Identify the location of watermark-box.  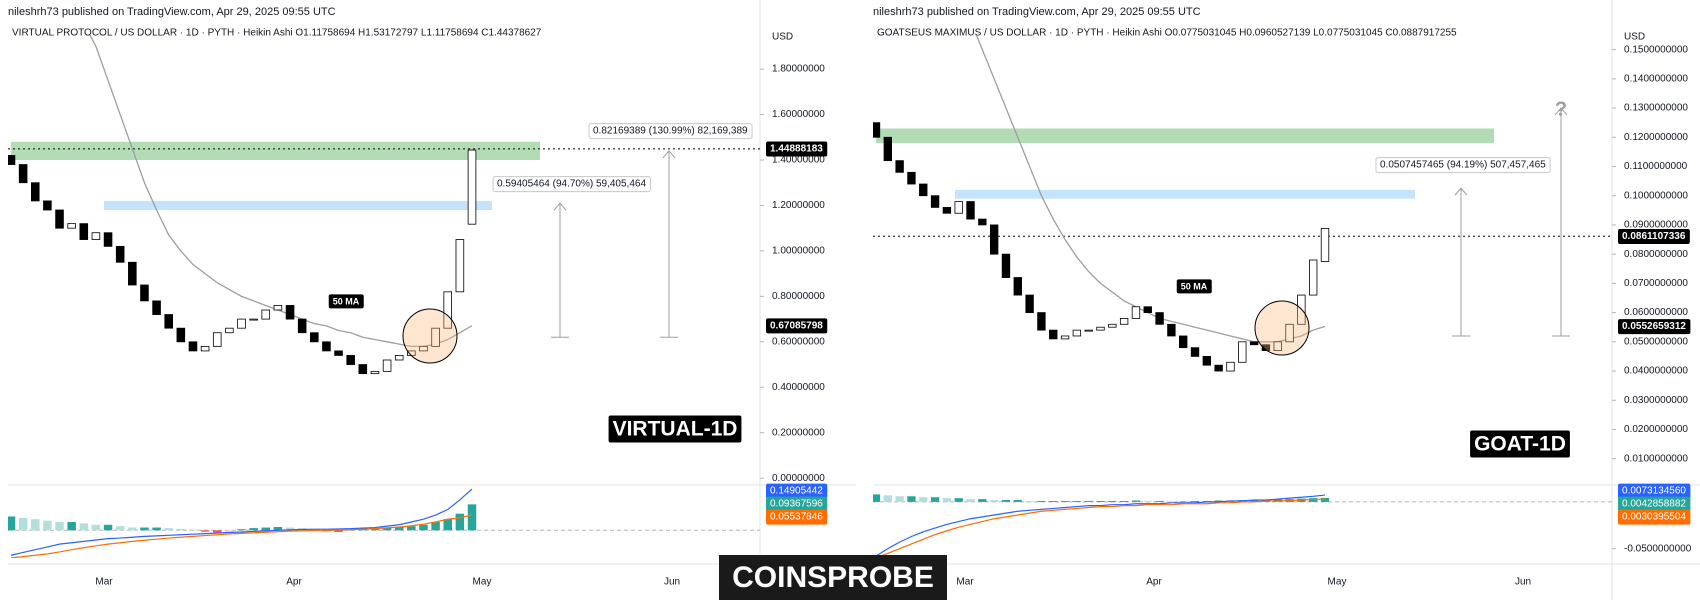
(833, 577).